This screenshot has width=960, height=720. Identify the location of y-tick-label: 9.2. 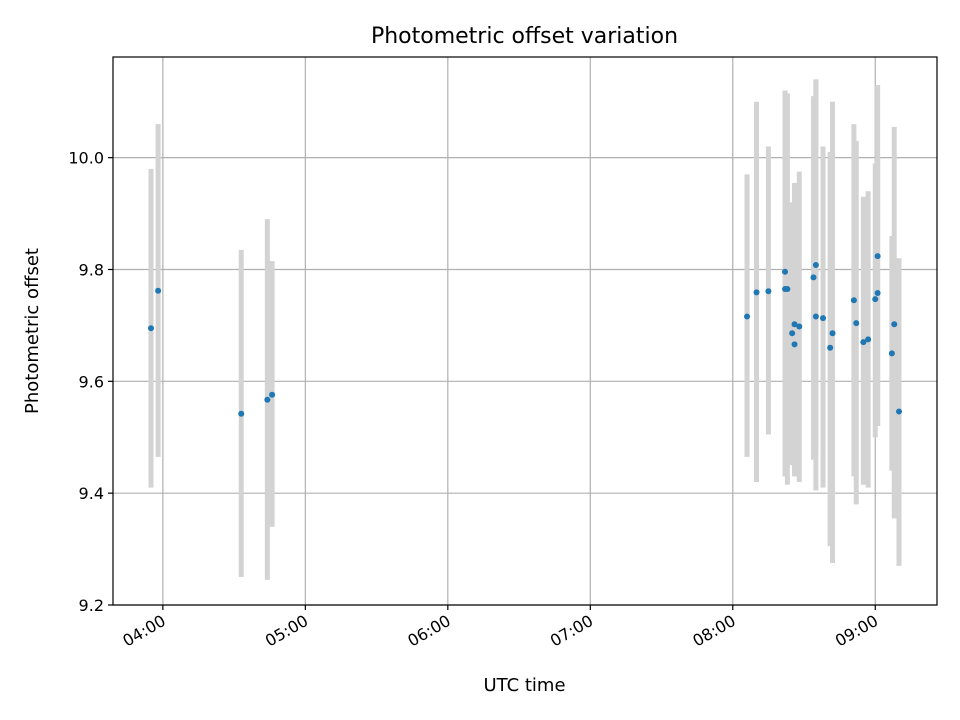
(91, 605).